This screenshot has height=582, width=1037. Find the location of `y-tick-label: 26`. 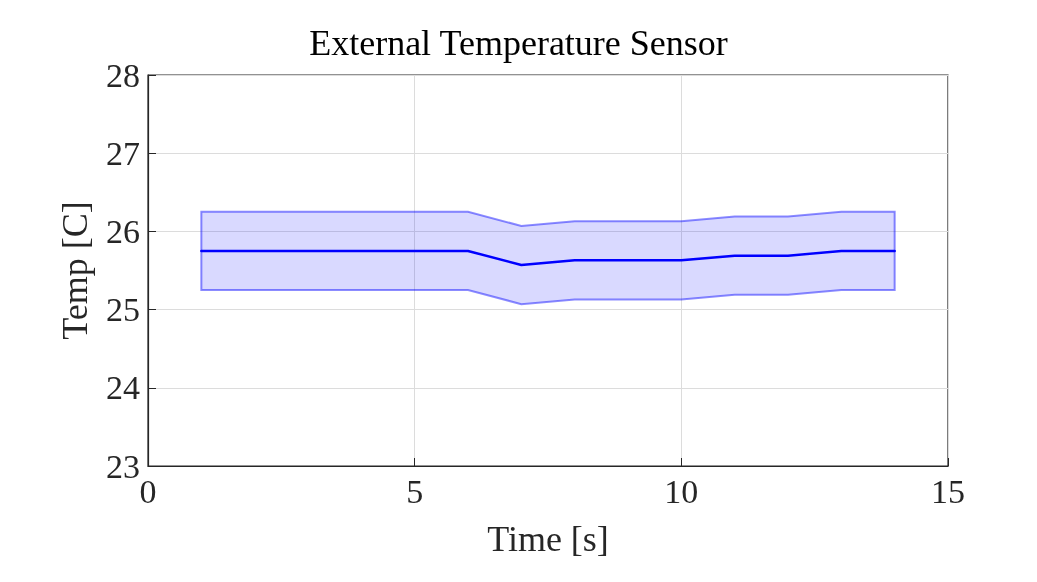

y-tick-label: 26 is located at coordinates (123, 231).